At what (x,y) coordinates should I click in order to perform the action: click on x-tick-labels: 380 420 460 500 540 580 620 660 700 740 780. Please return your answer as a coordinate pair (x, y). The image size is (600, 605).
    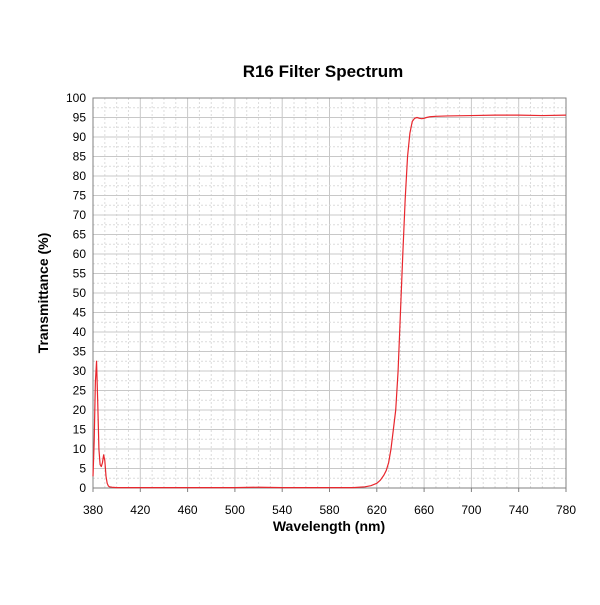
    Looking at the image, I should click on (329, 502).